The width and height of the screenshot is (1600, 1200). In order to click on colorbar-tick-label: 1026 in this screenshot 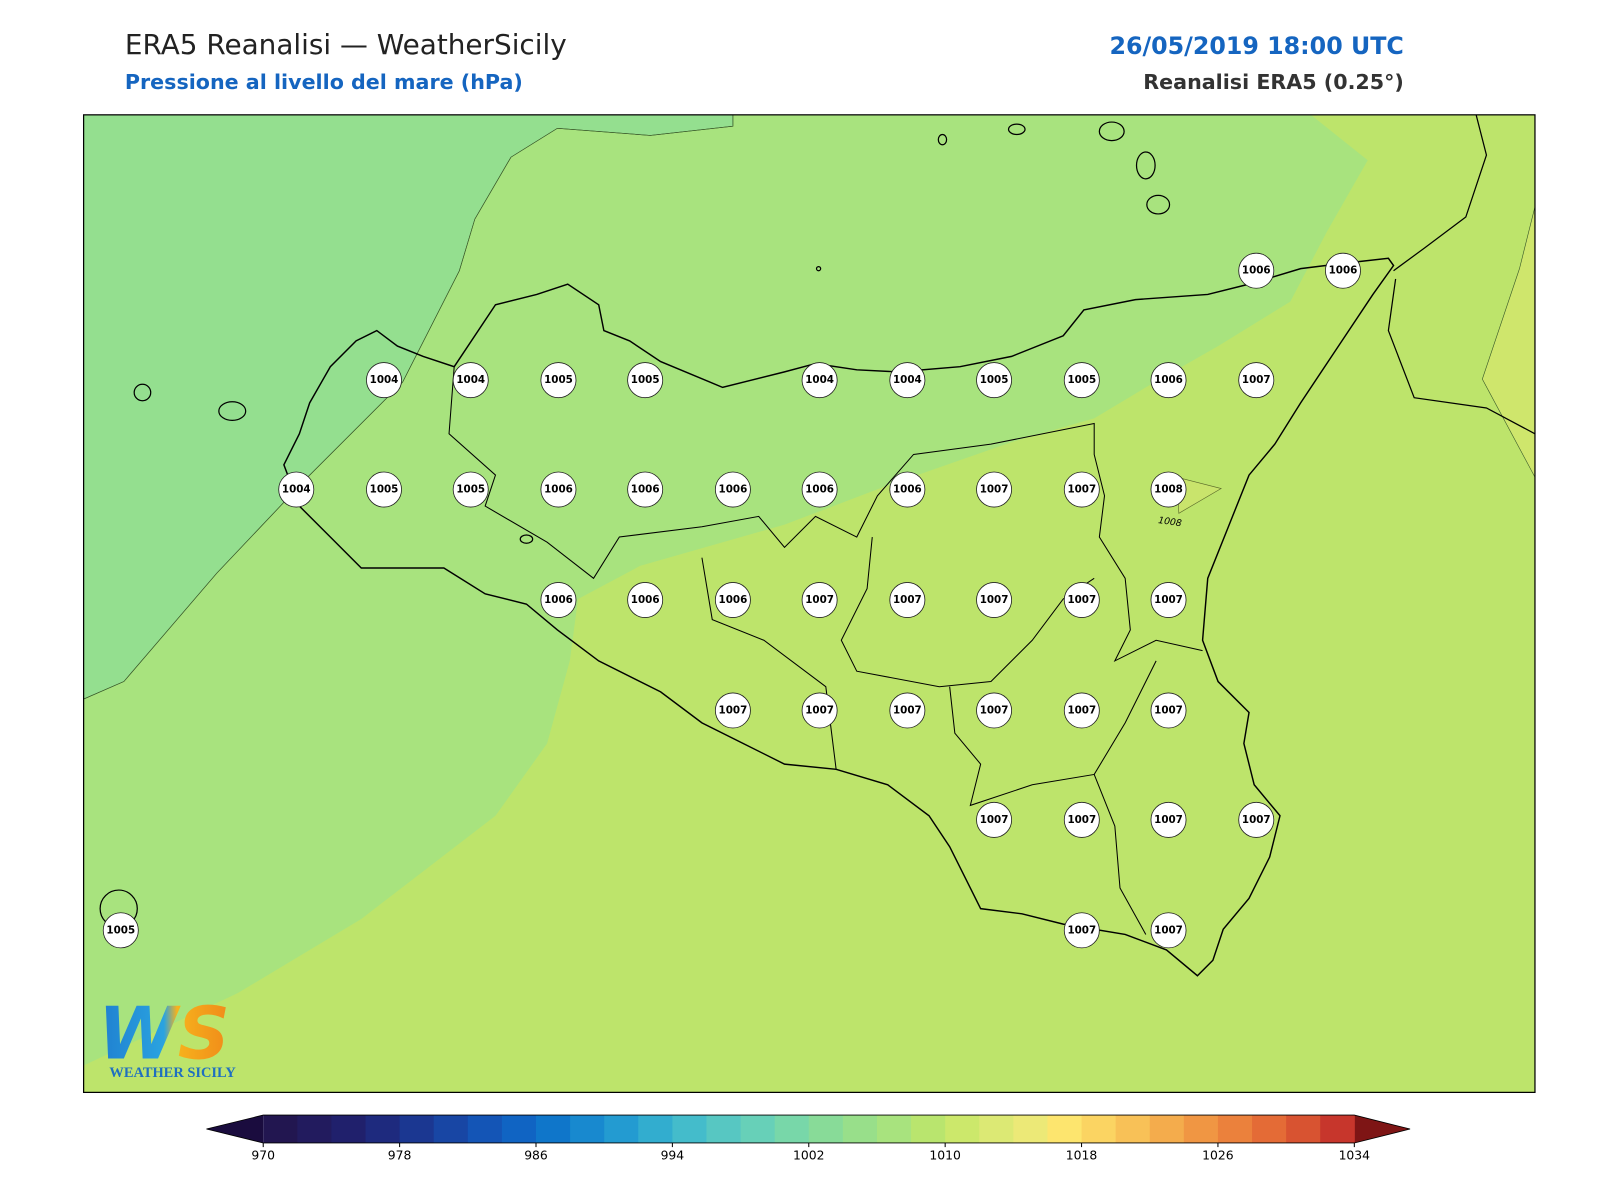, I will do `click(1218, 1155)`.